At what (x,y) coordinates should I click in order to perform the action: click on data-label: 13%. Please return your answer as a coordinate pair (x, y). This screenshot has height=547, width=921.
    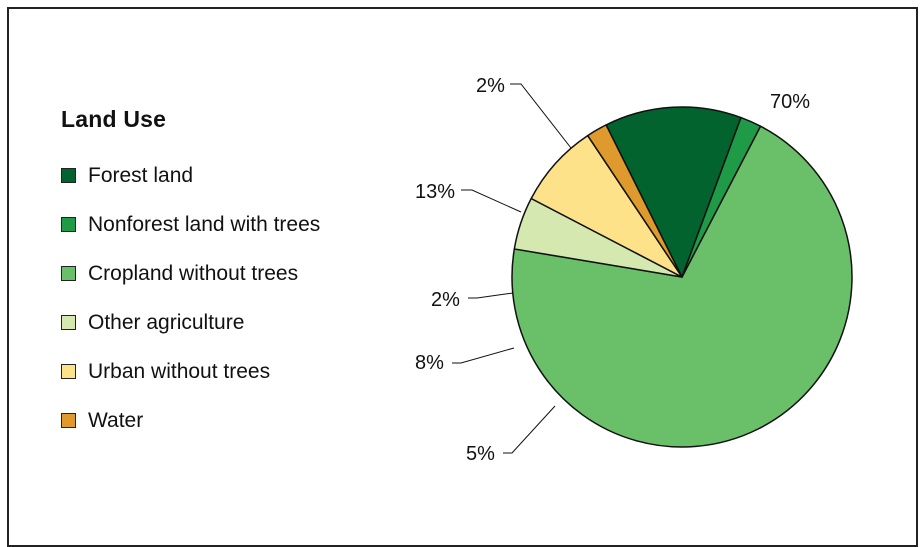
    Looking at the image, I should click on (435, 192).